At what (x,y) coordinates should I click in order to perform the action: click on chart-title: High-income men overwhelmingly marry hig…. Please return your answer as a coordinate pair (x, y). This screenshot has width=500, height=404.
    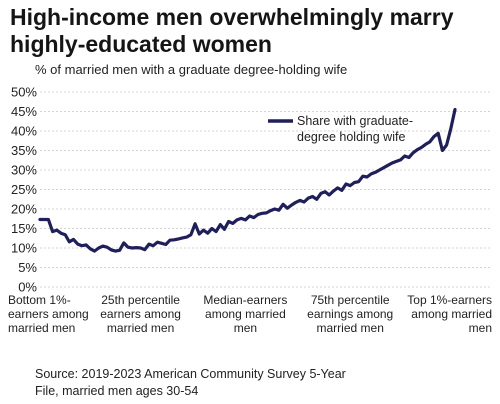
    Looking at the image, I should click on (232, 30).